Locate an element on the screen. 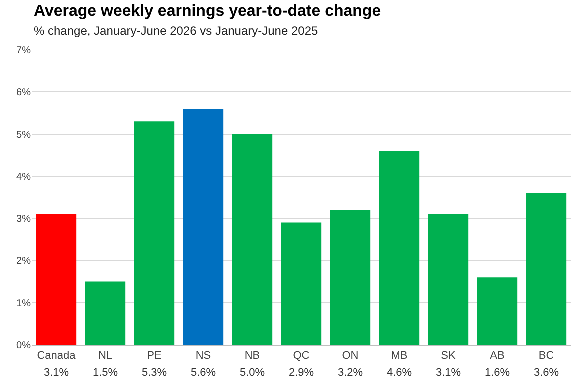 The image size is (577, 385). data-label: 5.3% is located at coordinates (155, 373).